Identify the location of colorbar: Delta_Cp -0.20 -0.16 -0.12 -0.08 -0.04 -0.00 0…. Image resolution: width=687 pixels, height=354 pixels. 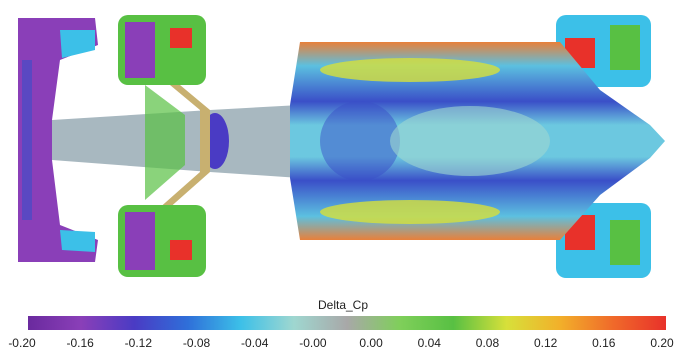
(341, 324).